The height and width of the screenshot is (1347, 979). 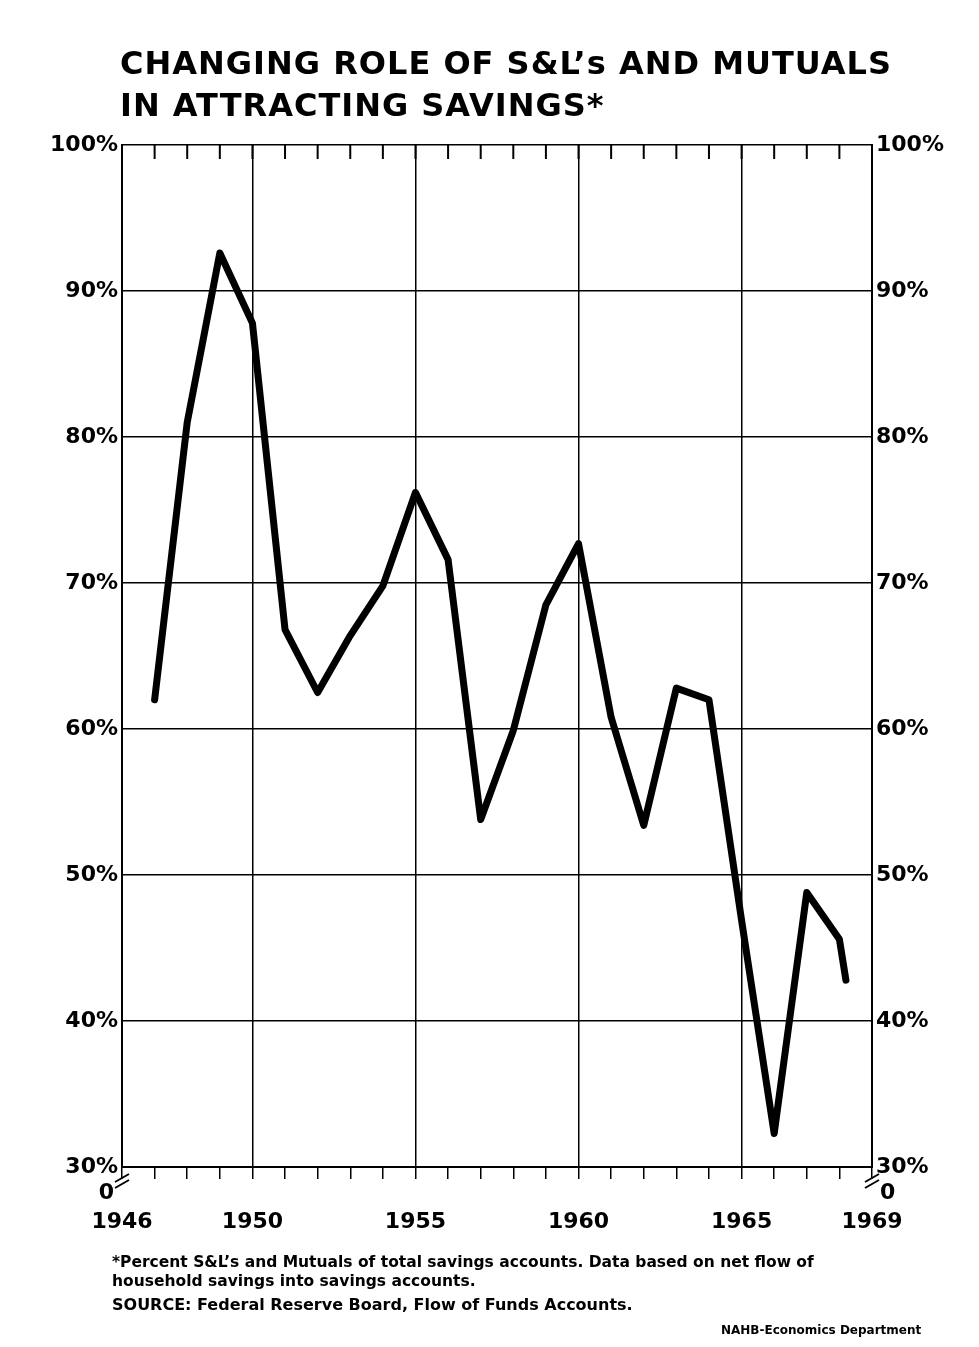 What do you see at coordinates (91, 873) in the screenshot?
I see `y-tick-label: 50%` at bounding box center [91, 873].